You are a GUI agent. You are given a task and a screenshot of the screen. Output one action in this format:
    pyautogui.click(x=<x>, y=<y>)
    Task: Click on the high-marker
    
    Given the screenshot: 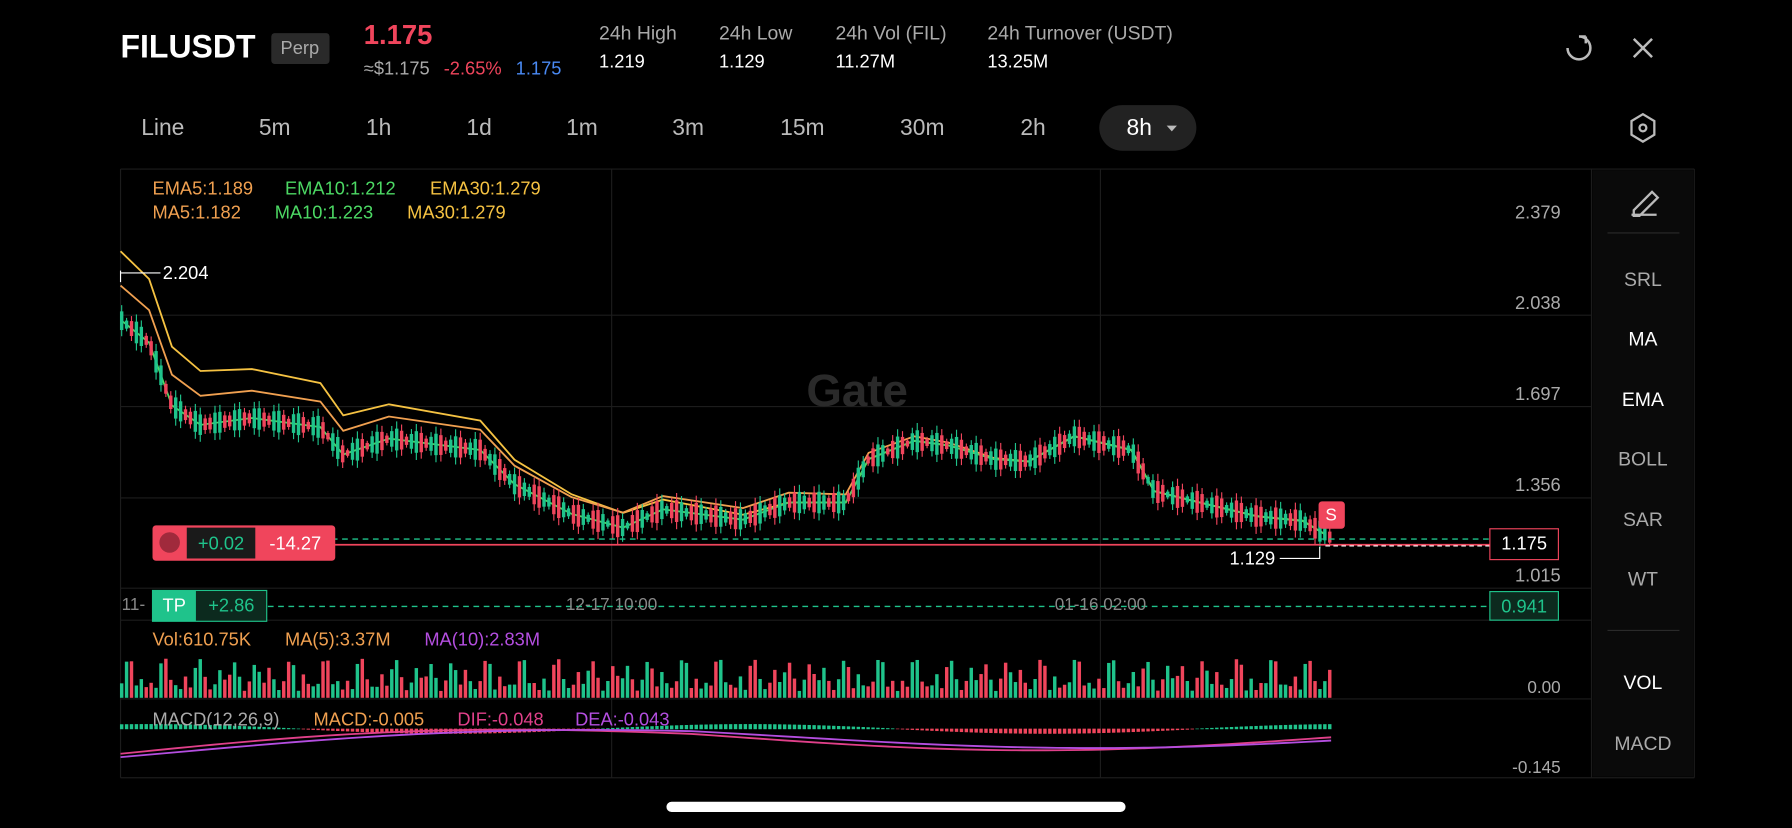 What is the action you would take?
    pyautogui.click(x=140, y=276)
    